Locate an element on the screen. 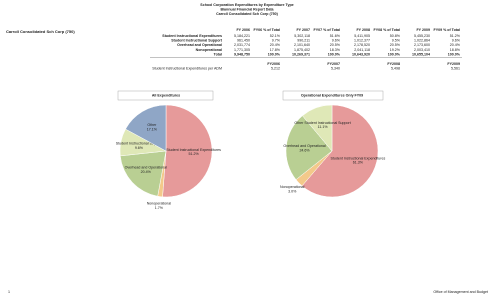 This screenshot has height=305, width=494. column-header: FY2008 is located at coordinates (393, 64).